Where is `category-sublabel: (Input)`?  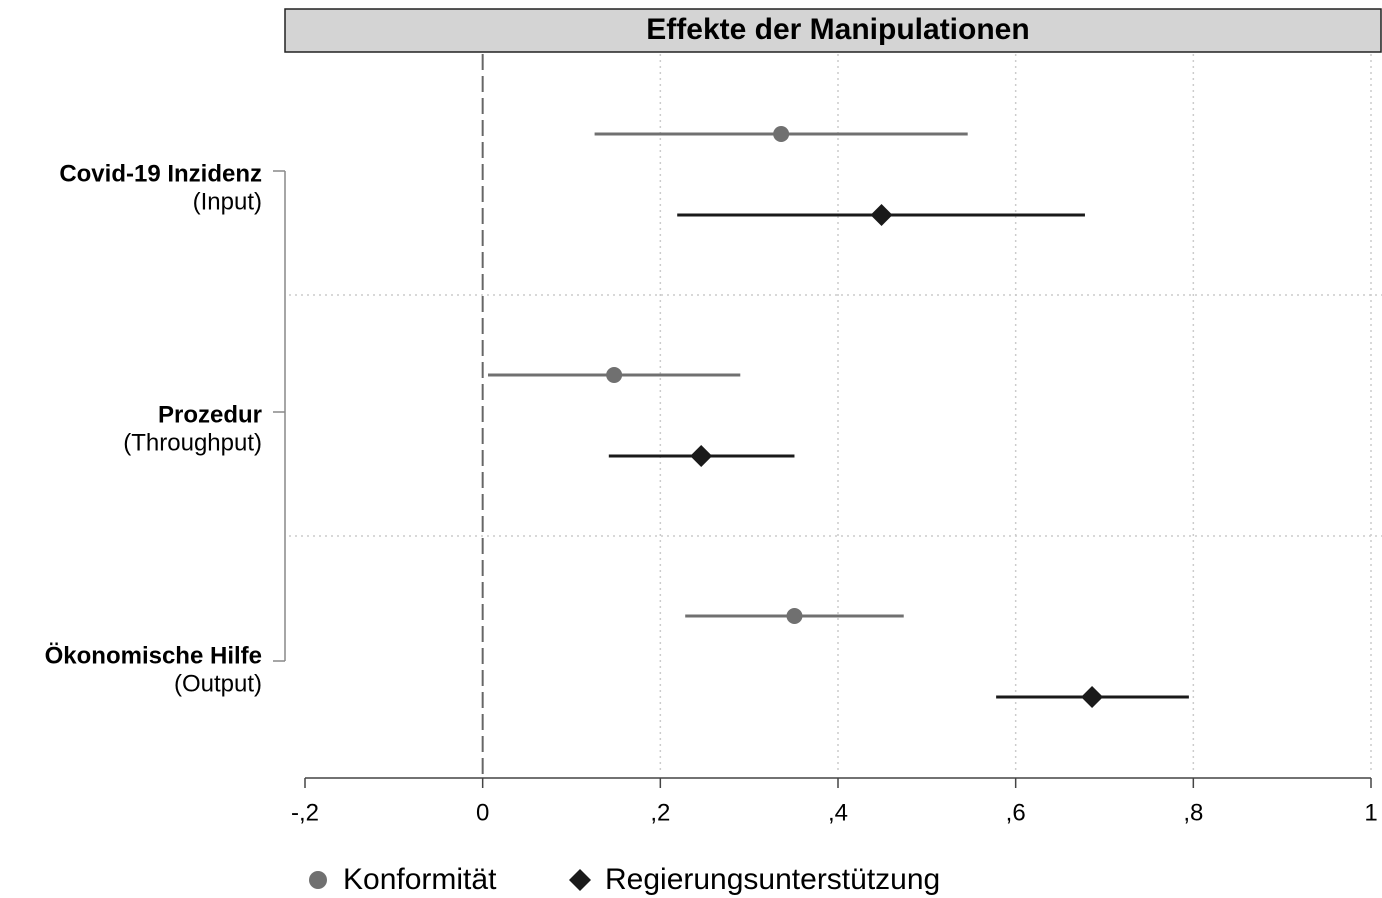 category-sublabel: (Input) is located at coordinates (227, 201).